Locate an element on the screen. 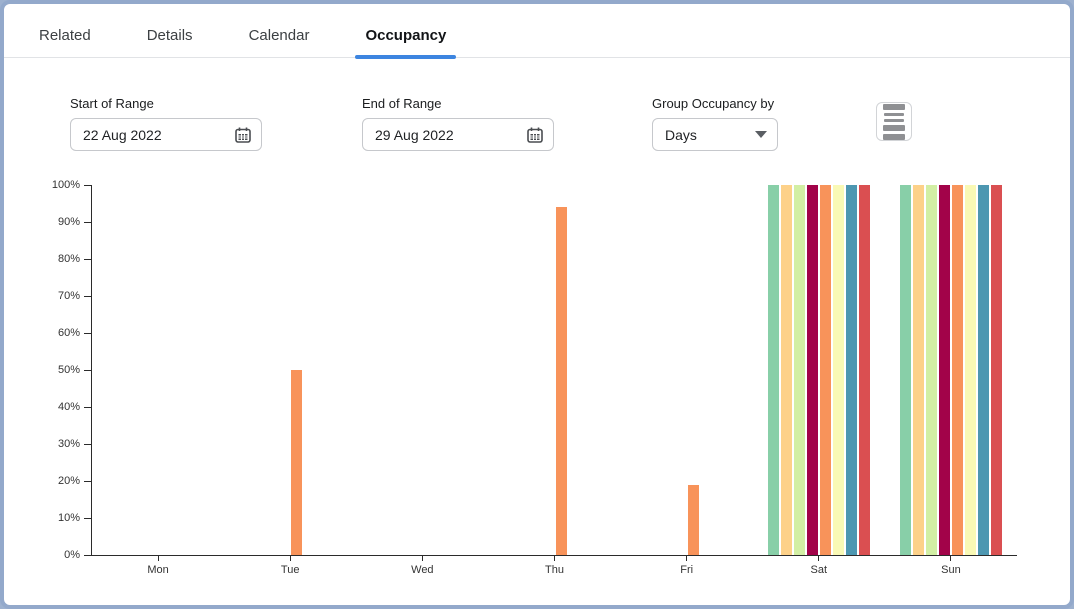 Image resolution: width=1074 pixels, height=609 pixels. start-of-range-label: Start of Range is located at coordinates (112, 103).